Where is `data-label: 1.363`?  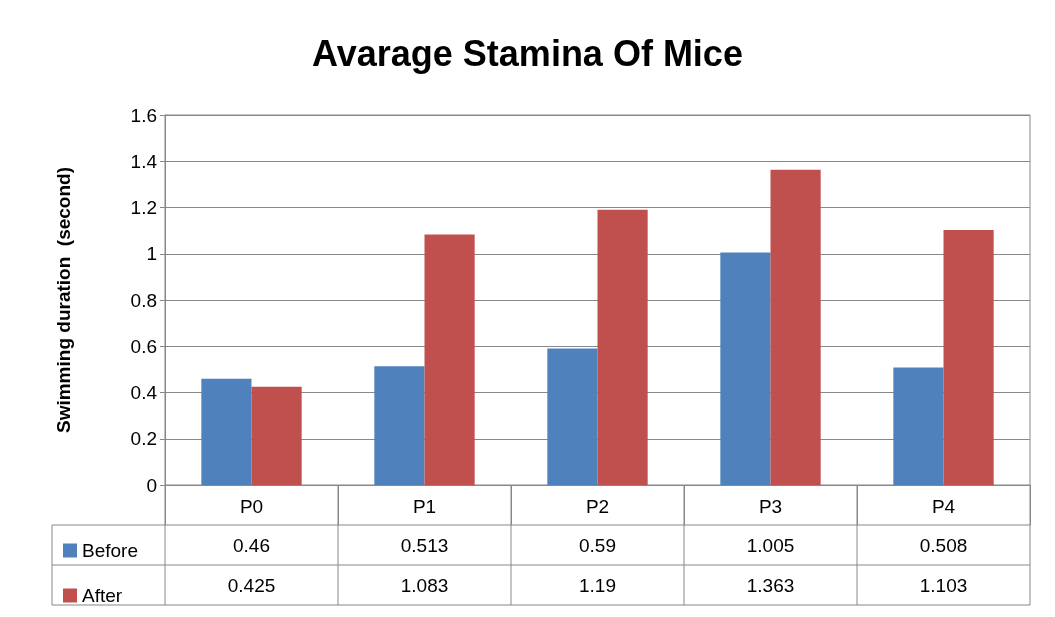 data-label: 1.363 is located at coordinates (770, 585).